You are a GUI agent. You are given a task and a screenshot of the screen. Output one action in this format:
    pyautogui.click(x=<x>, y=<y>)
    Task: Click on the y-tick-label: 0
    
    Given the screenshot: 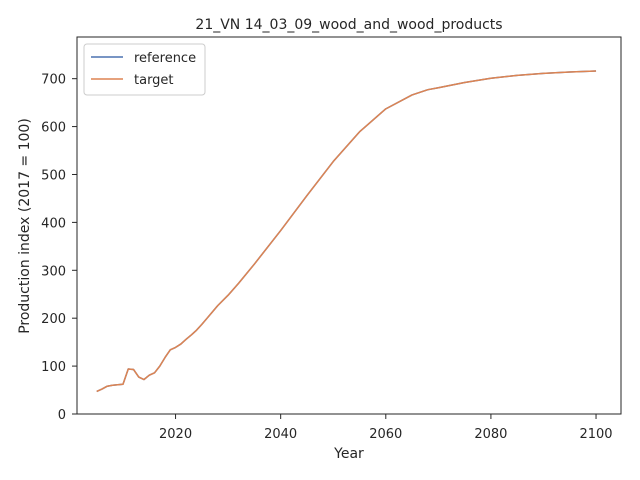 What is the action you would take?
    pyautogui.click(x=62, y=415)
    